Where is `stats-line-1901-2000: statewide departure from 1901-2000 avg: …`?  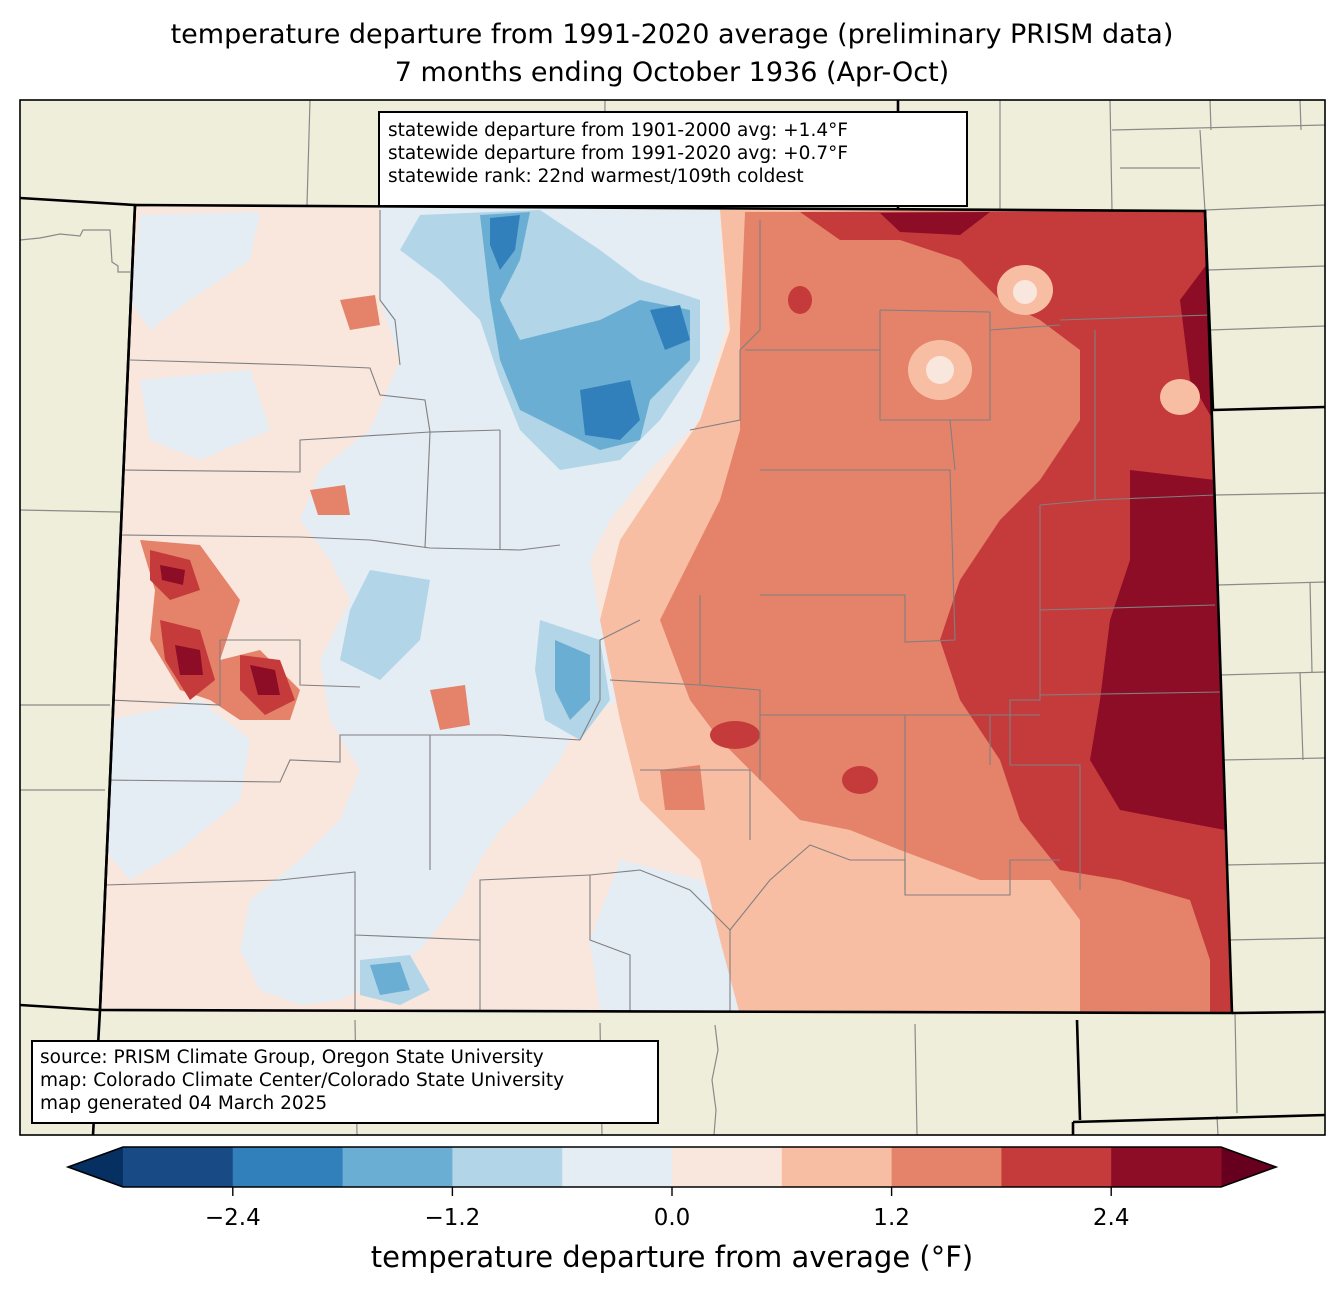
stats-line-1901-2000: statewide departure from 1901-2000 avg: … is located at coordinates (618, 130).